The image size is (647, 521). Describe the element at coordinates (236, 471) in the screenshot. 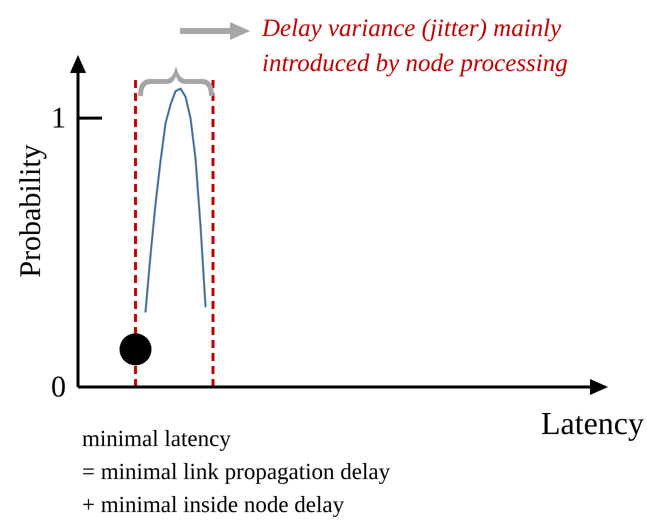

I see `text: = minimal link propagation delay` at that location.